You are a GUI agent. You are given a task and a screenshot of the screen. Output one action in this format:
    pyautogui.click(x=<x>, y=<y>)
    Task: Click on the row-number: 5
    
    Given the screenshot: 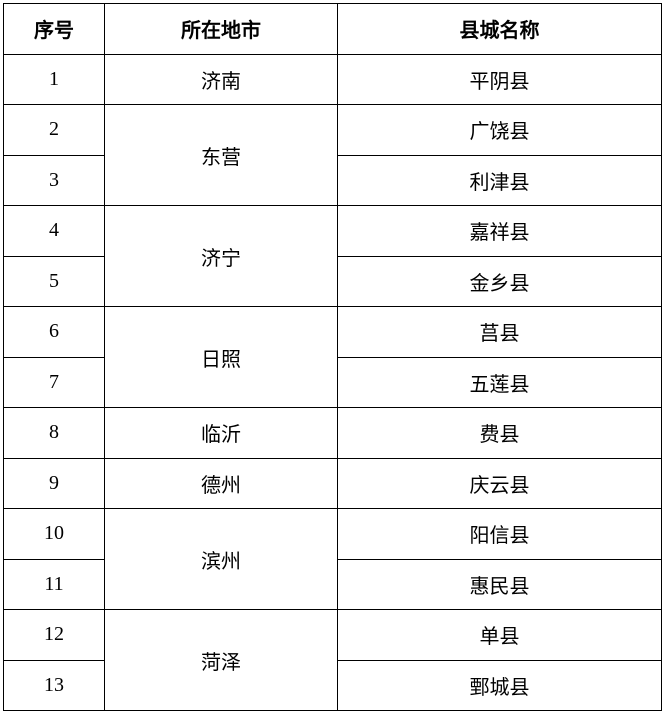 What is the action you would take?
    pyautogui.click(x=54, y=281)
    